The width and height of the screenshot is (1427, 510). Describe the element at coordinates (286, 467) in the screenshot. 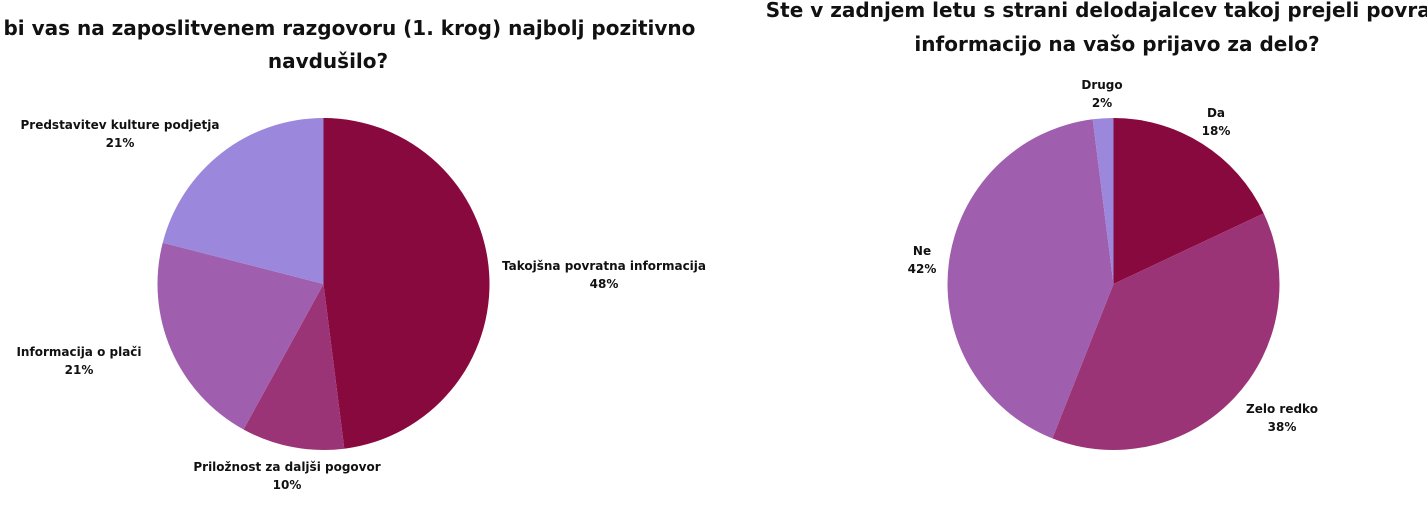

I see `slice-label: Priložnost za daljši pogovor` at that location.